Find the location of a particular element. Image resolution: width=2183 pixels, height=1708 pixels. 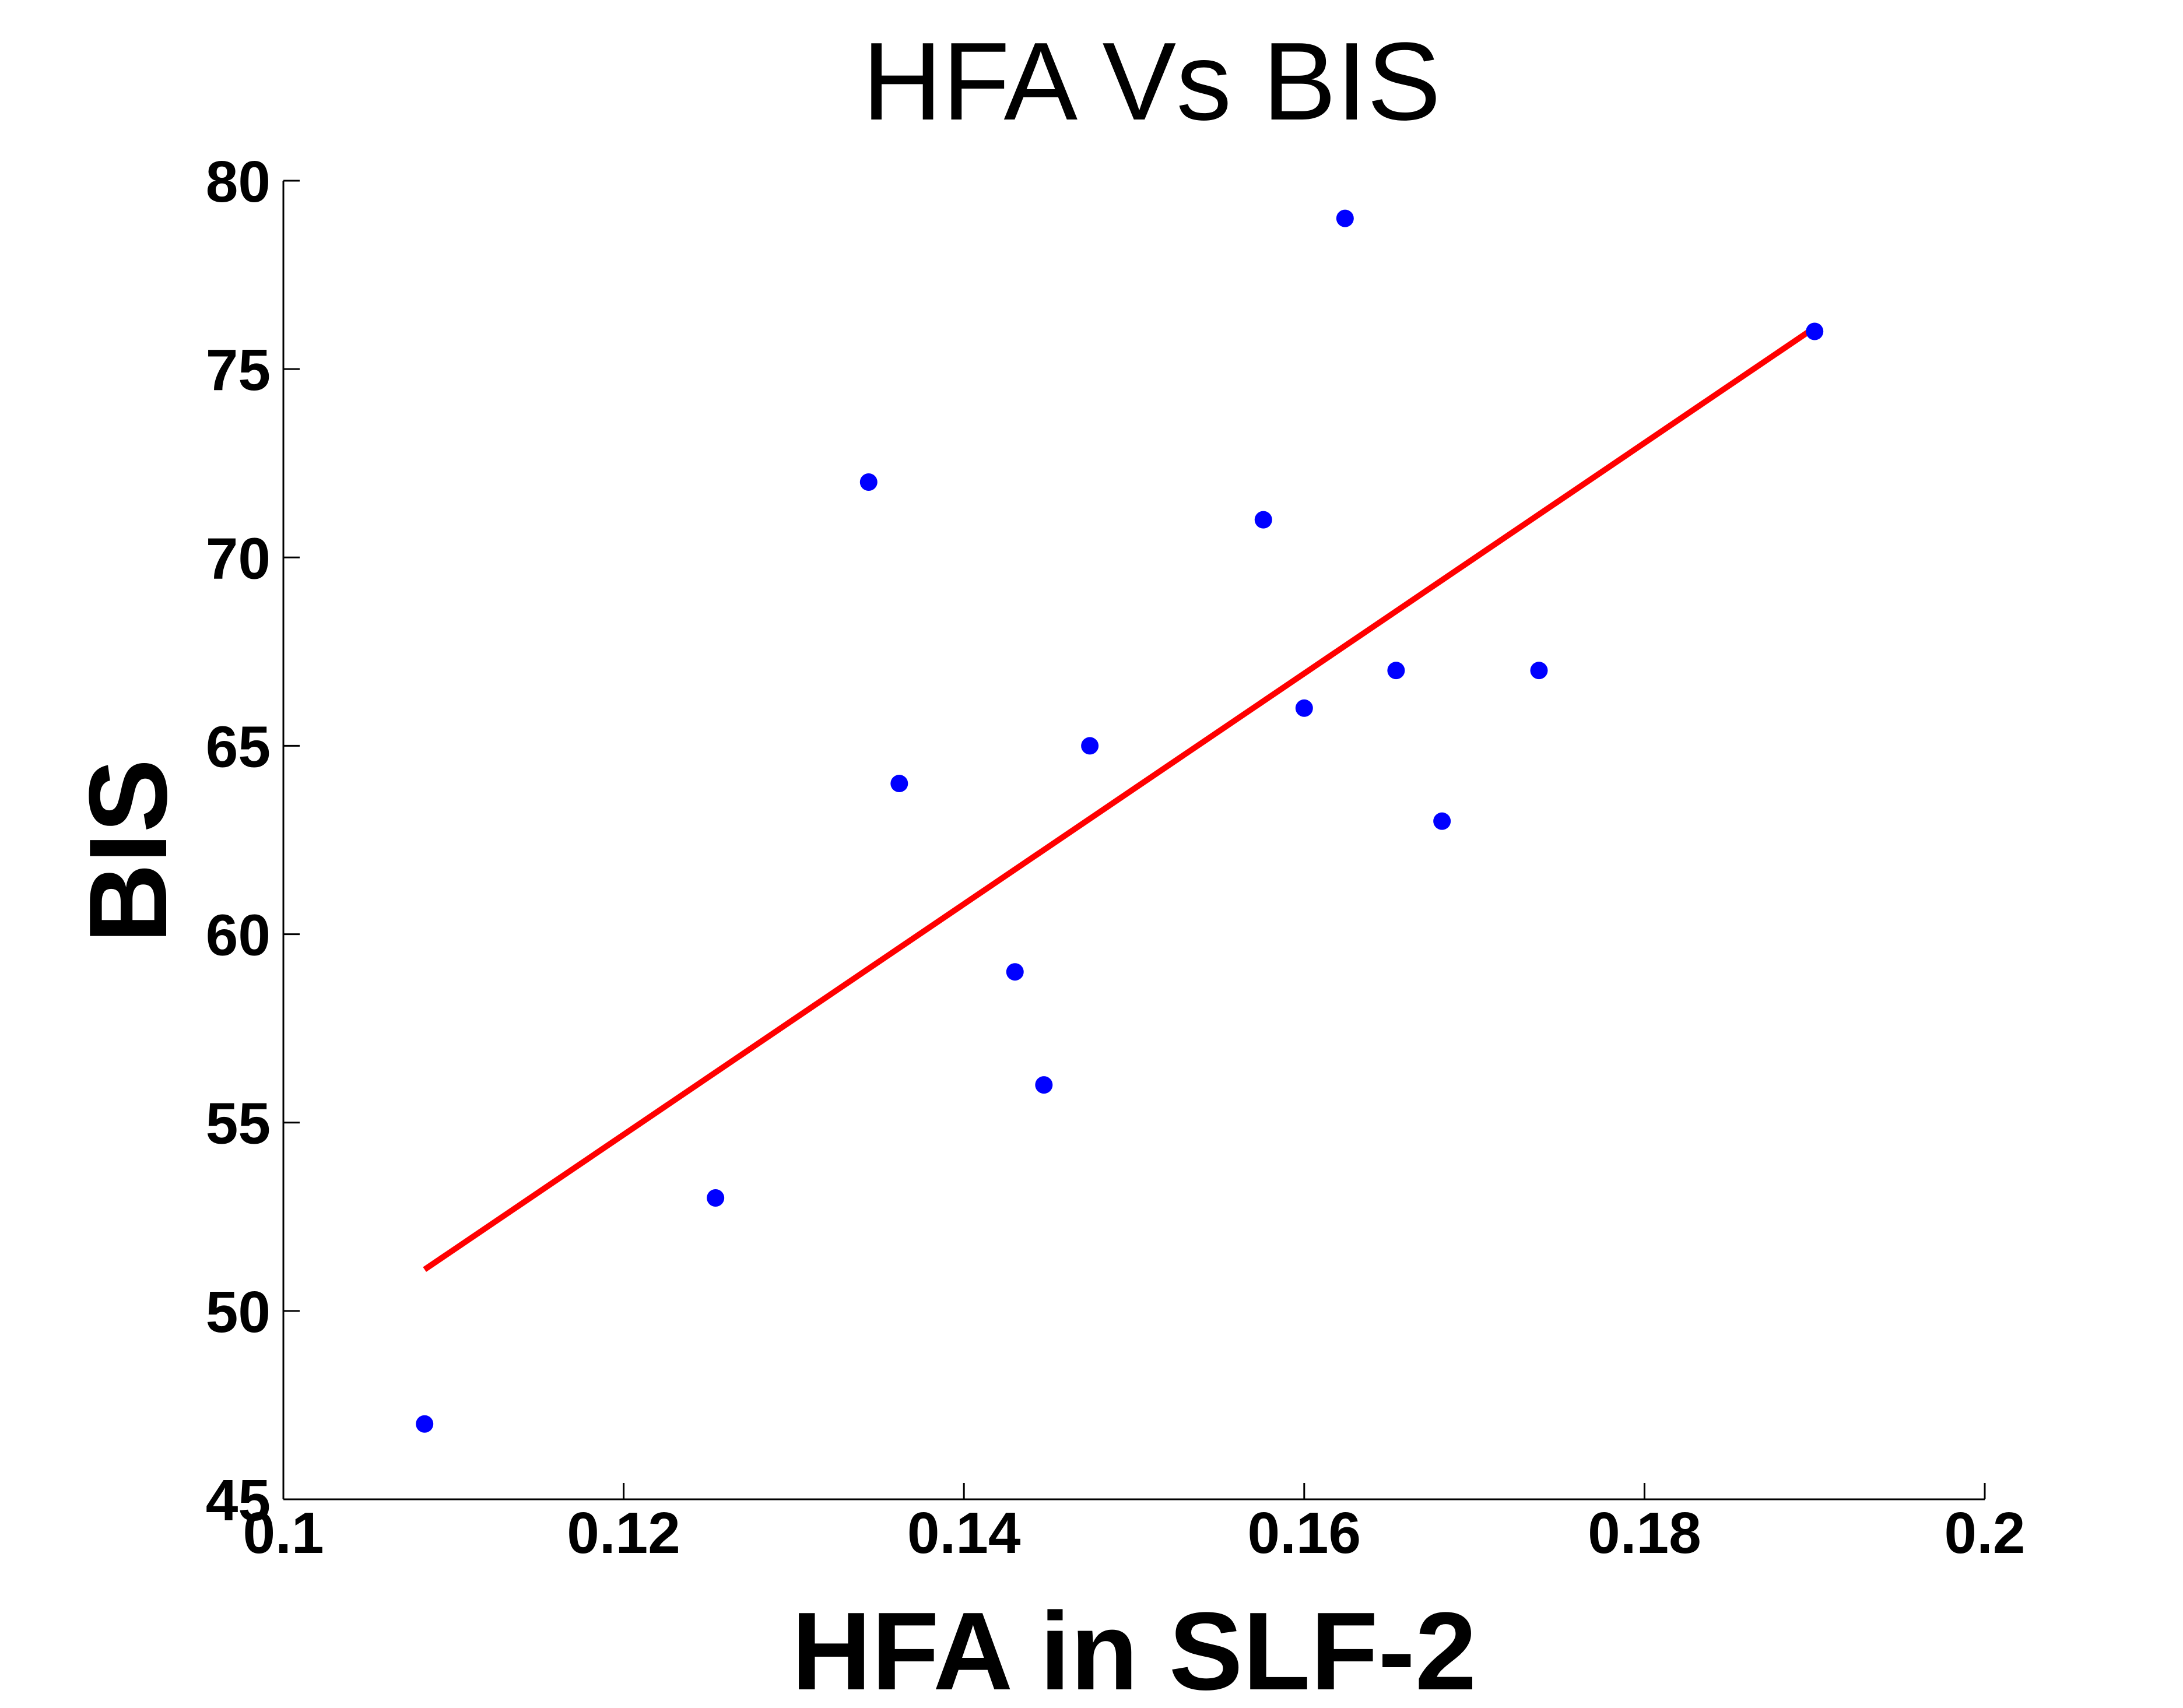

x-tick-label: 0.14 is located at coordinates (964, 1533).